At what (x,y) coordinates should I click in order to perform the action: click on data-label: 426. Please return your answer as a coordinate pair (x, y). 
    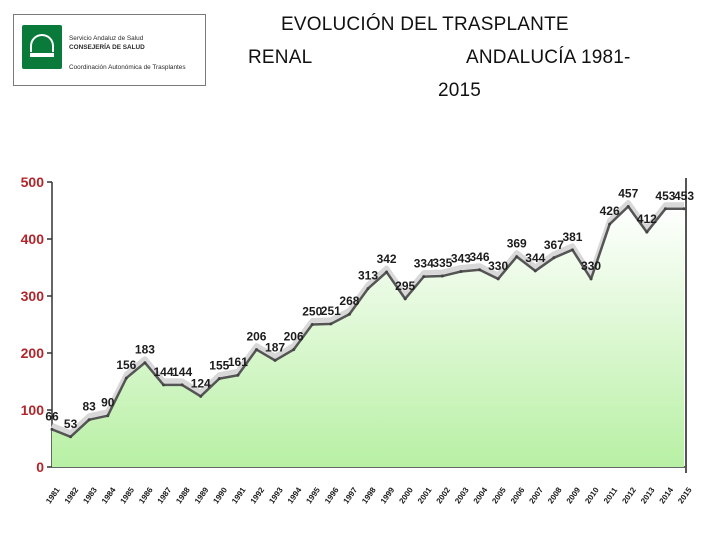
    Looking at the image, I should click on (610, 211).